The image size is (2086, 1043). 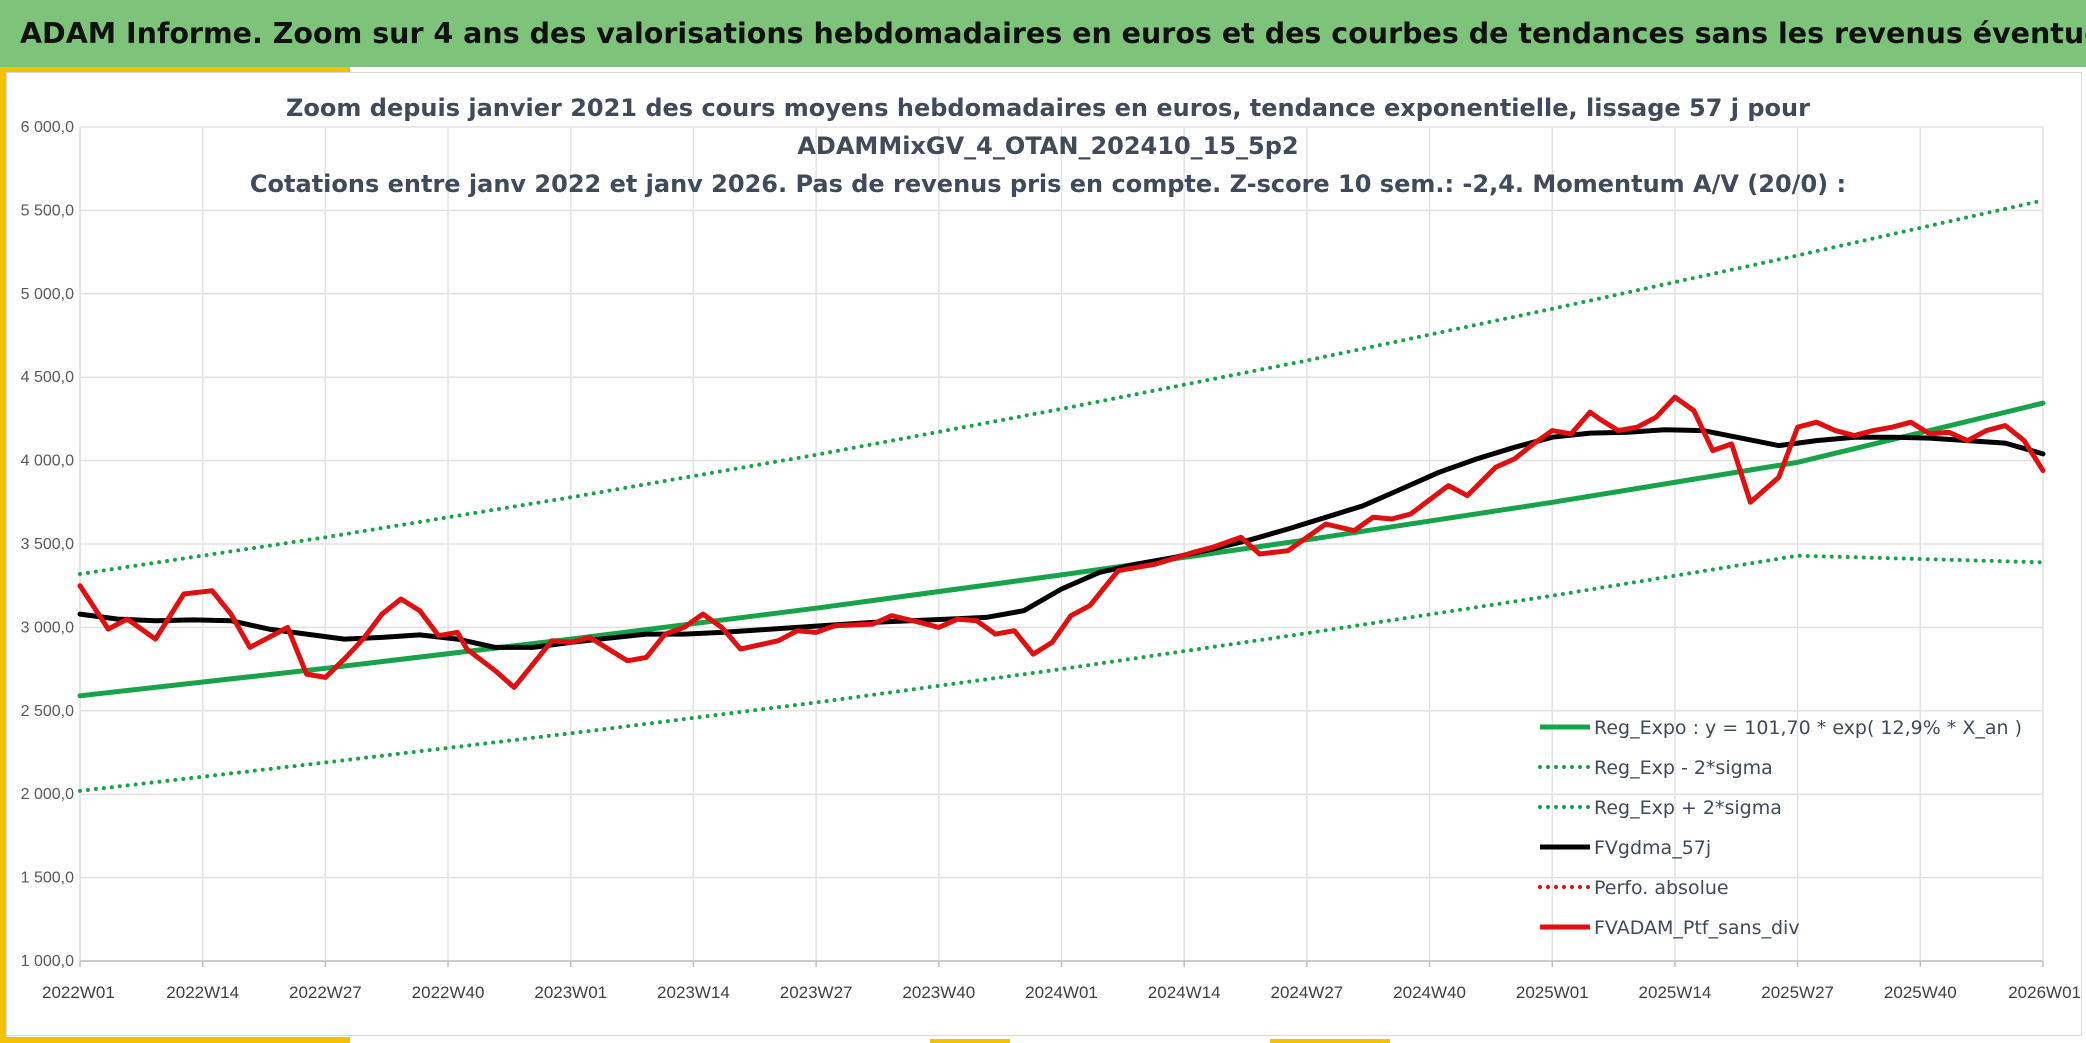 I want to click on x-tick-label: 2025W40, so click(x=1920, y=992).